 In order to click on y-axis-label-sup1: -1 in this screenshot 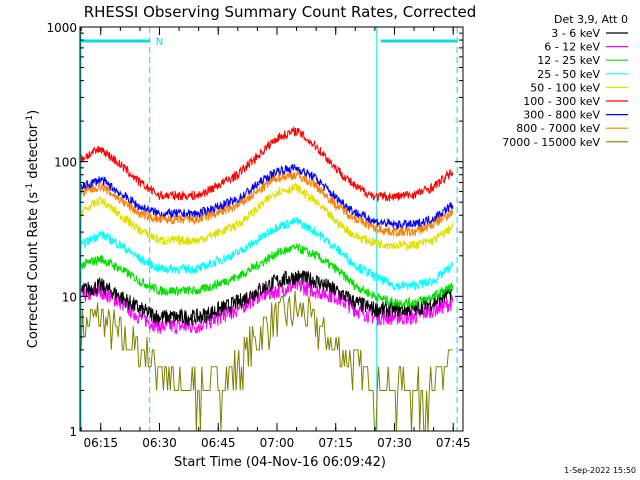, I will do `click(30, 187)`.